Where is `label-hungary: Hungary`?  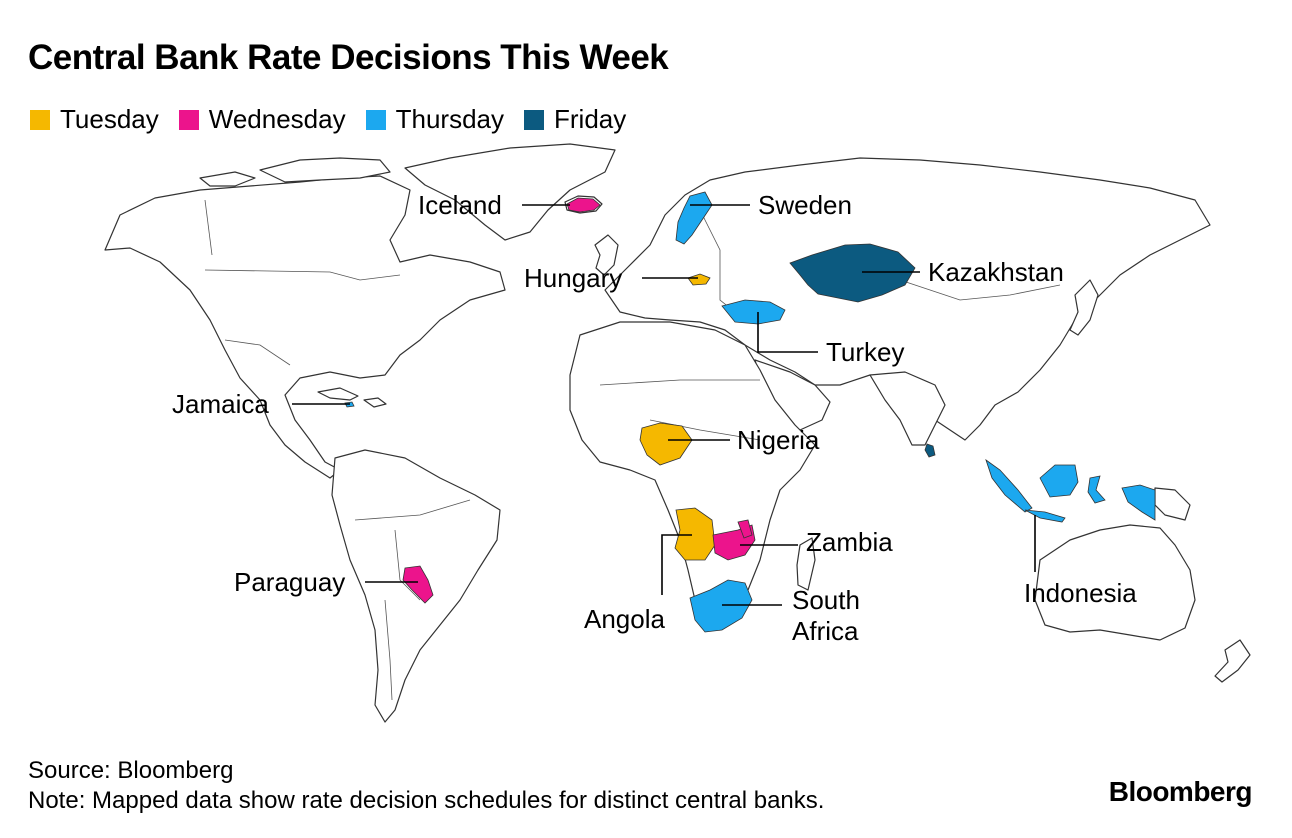
label-hungary: Hungary is located at coordinates (573, 278).